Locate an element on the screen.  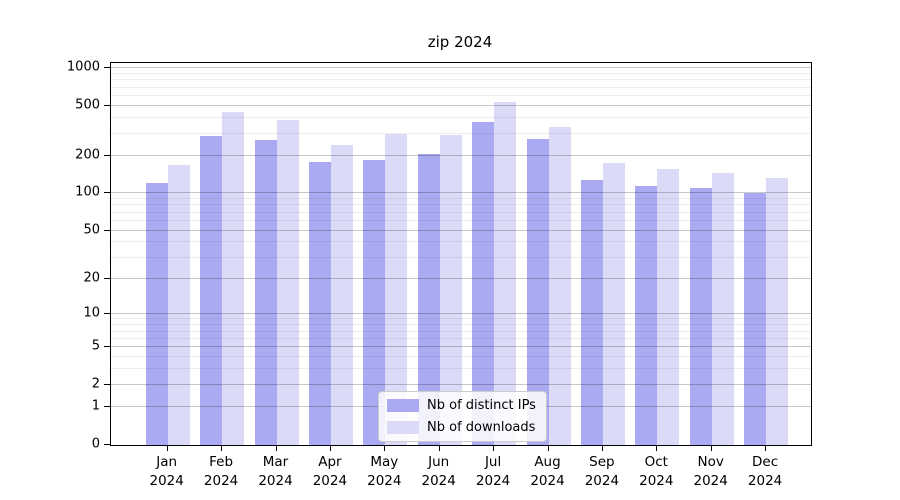
bar-downloads-jan is located at coordinates (178, 305).